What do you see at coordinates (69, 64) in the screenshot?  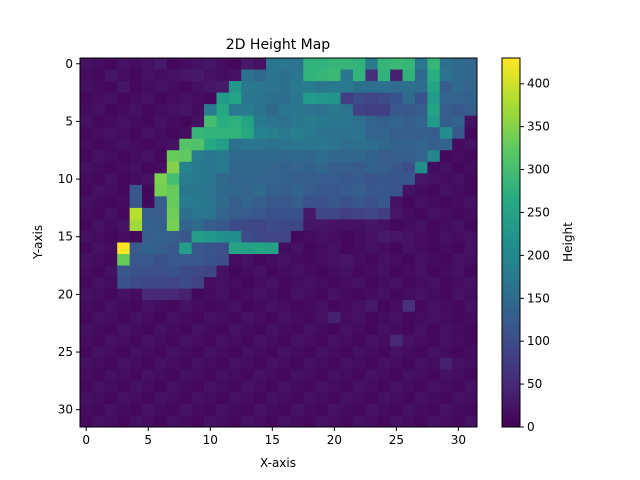 I see `y-tick-label: 0` at bounding box center [69, 64].